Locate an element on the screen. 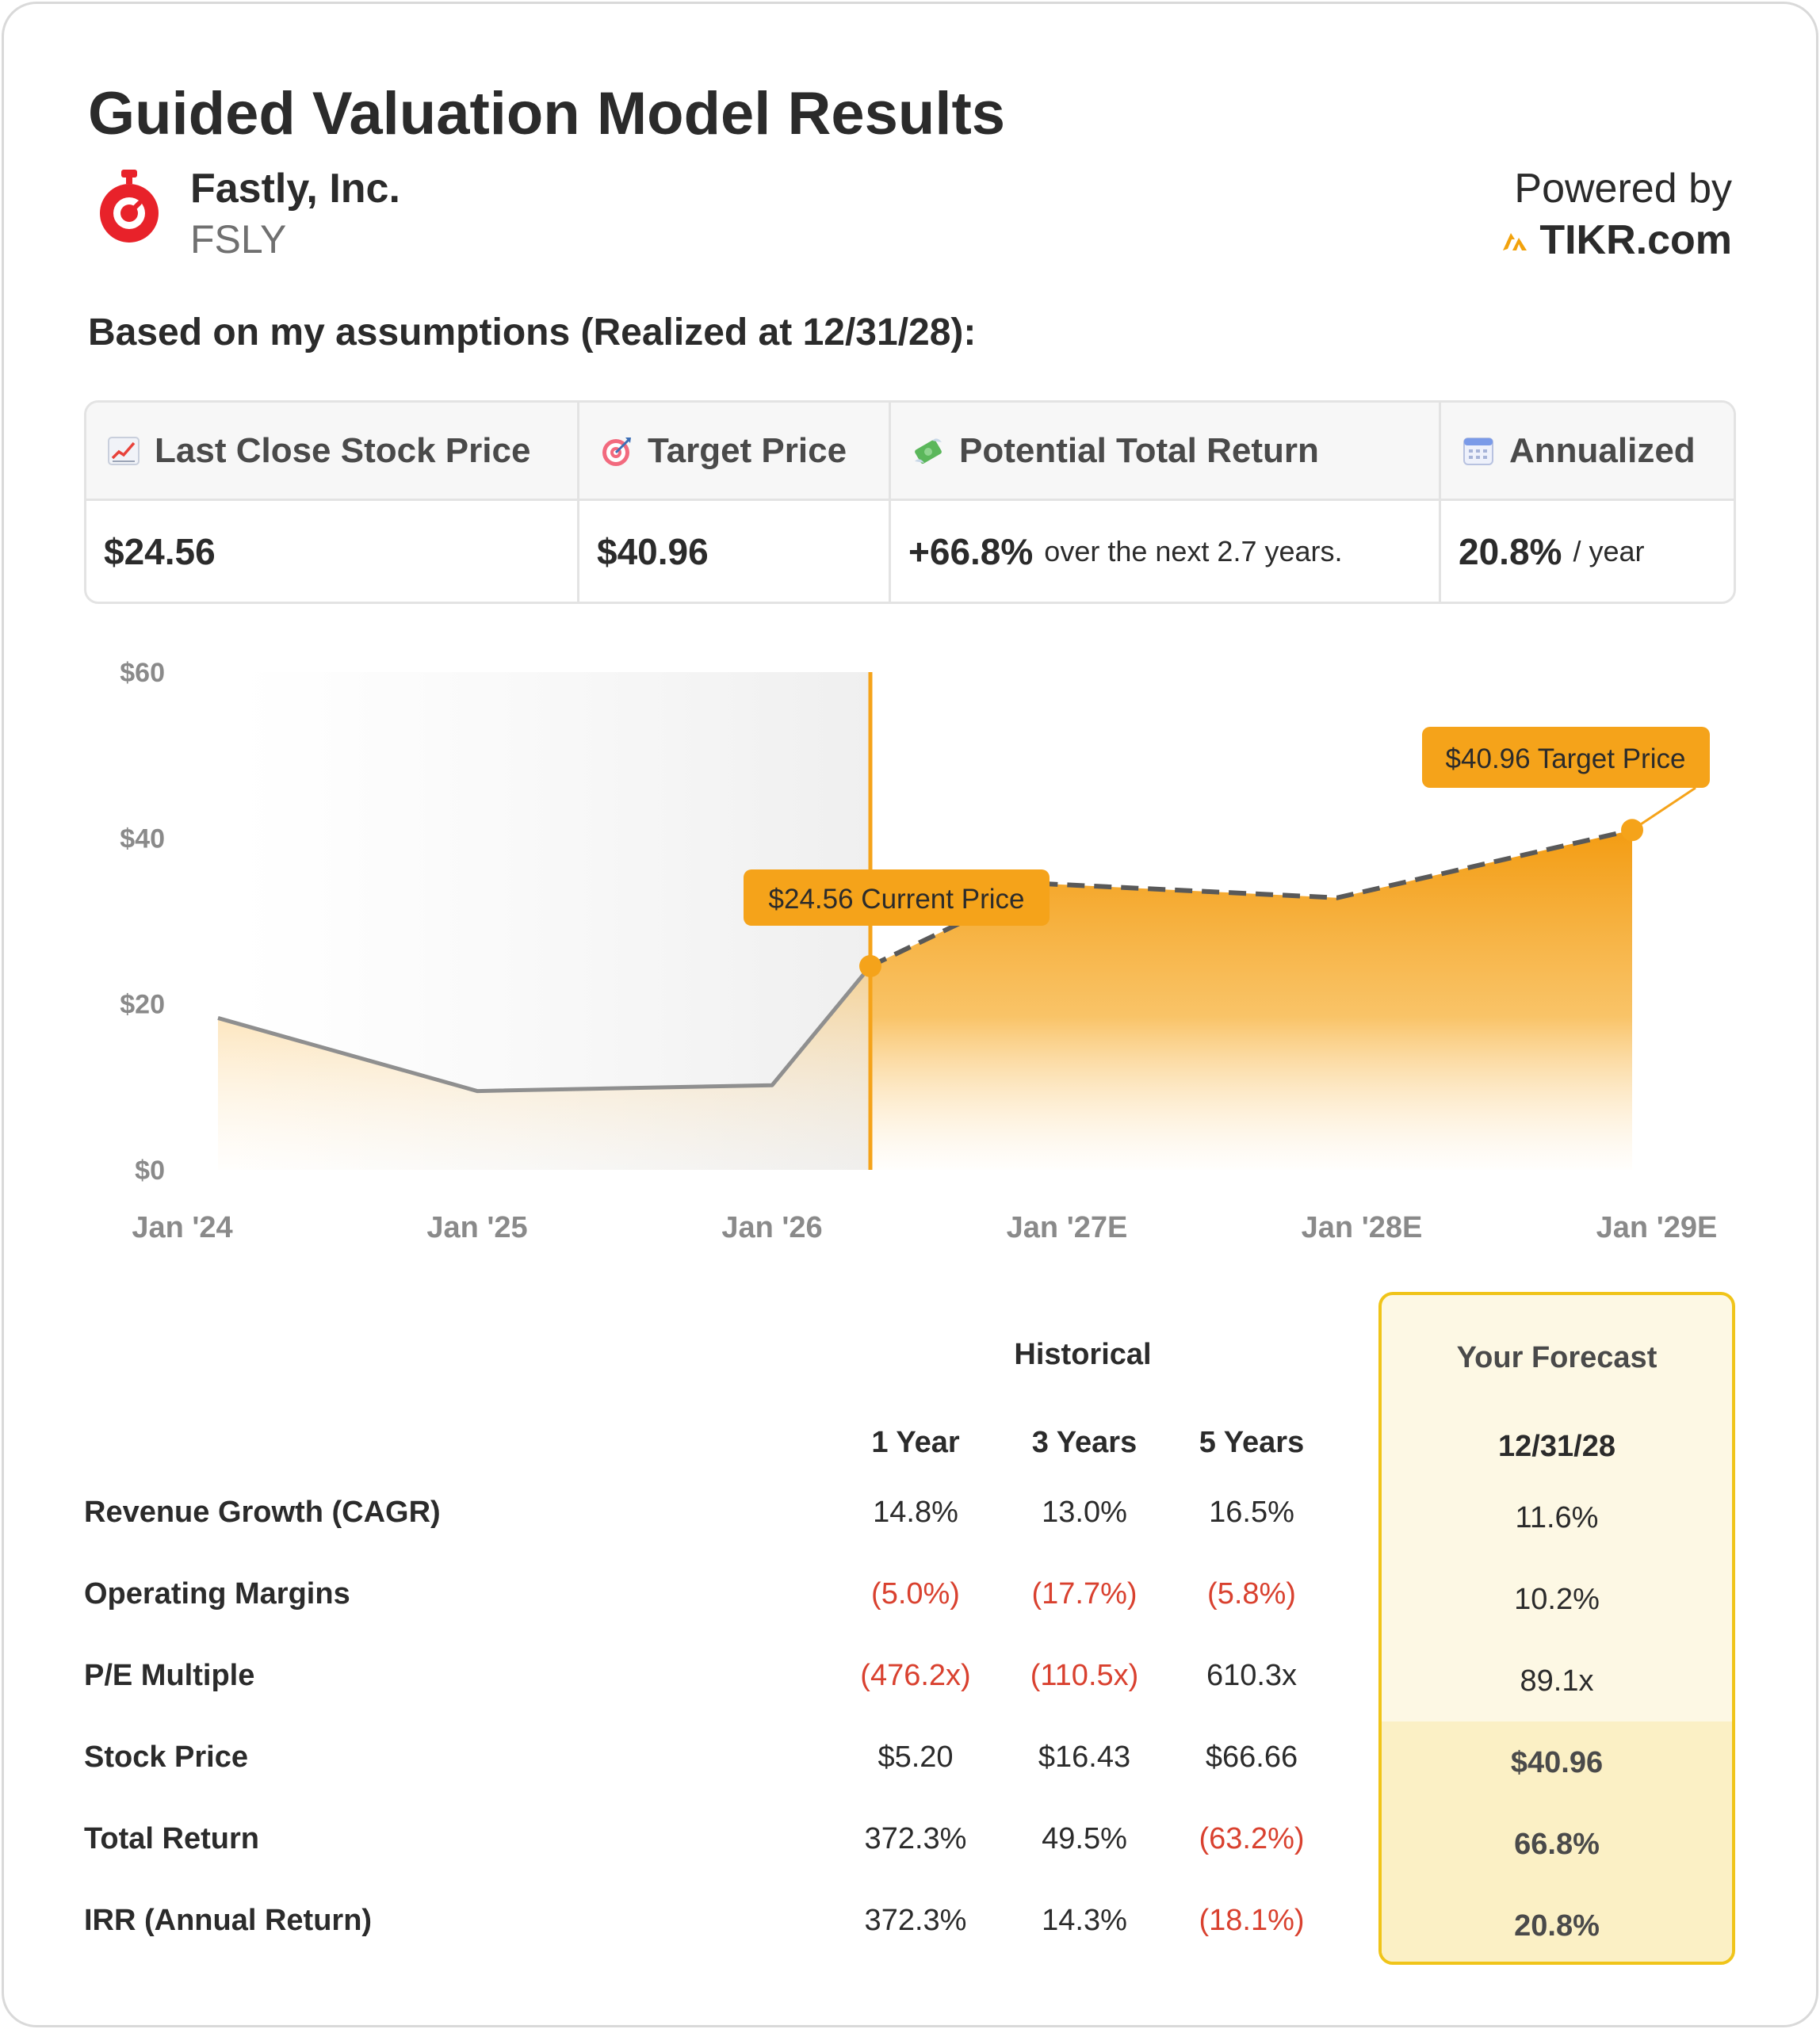  x-tick-label: Jan '28E is located at coordinates (1362, 1227).